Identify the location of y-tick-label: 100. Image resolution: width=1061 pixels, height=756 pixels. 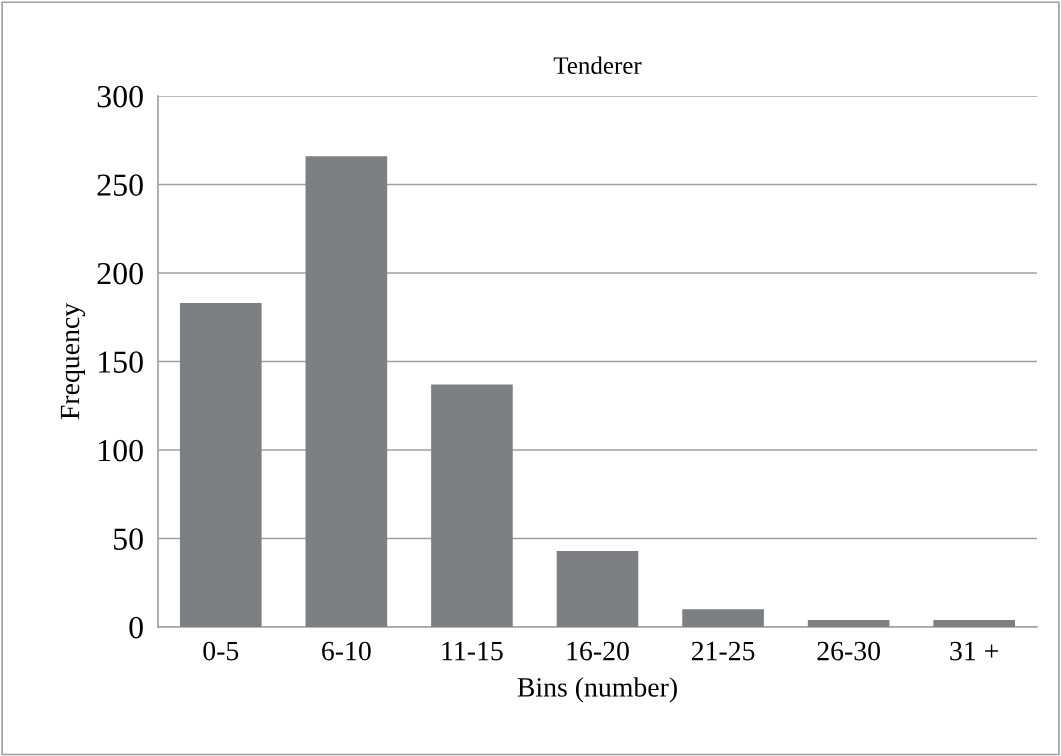
(121, 450).